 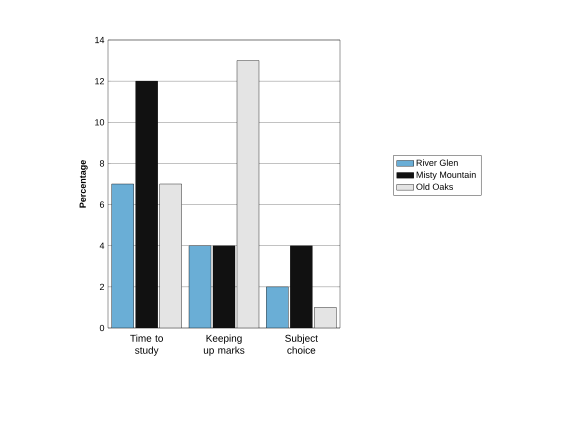 I want to click on y-tick-label: 12, so click(x=99, y=81).